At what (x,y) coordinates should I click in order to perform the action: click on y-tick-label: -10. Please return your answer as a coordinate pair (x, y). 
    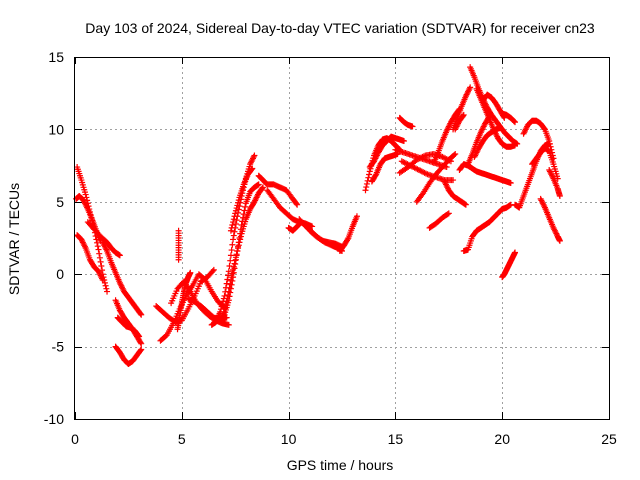
    Looking at the image, I should click on (54, 419).